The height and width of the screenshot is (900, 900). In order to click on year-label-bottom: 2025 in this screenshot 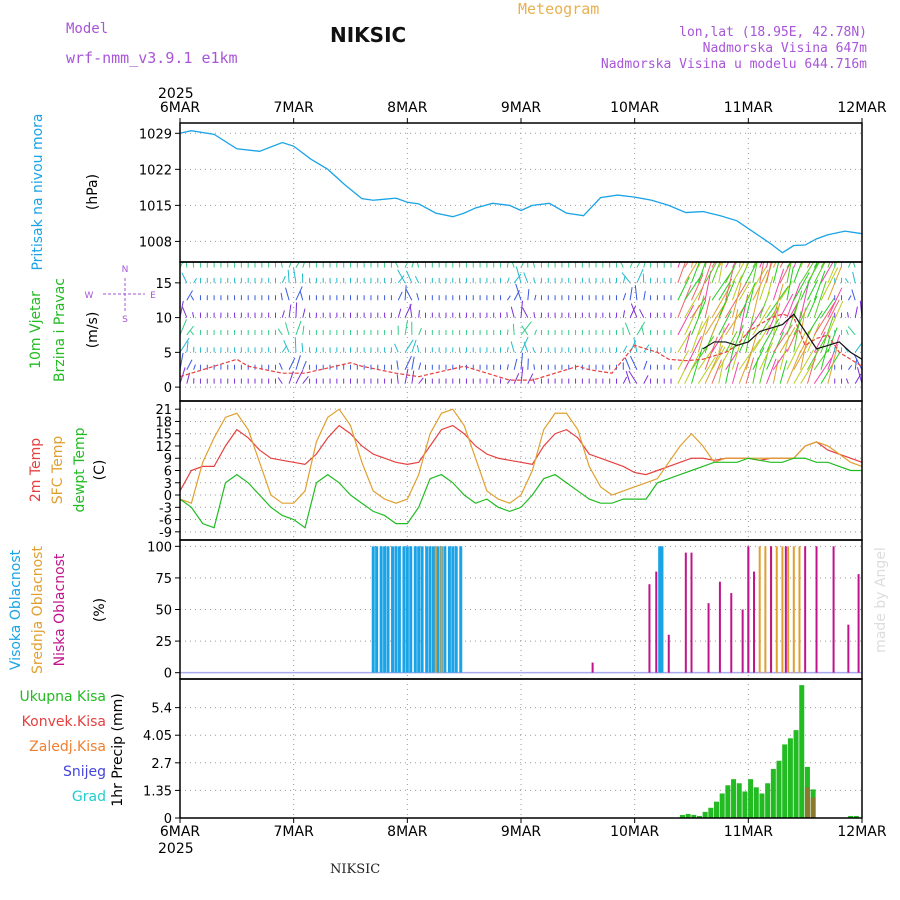, I will do `click(176, 849)`.